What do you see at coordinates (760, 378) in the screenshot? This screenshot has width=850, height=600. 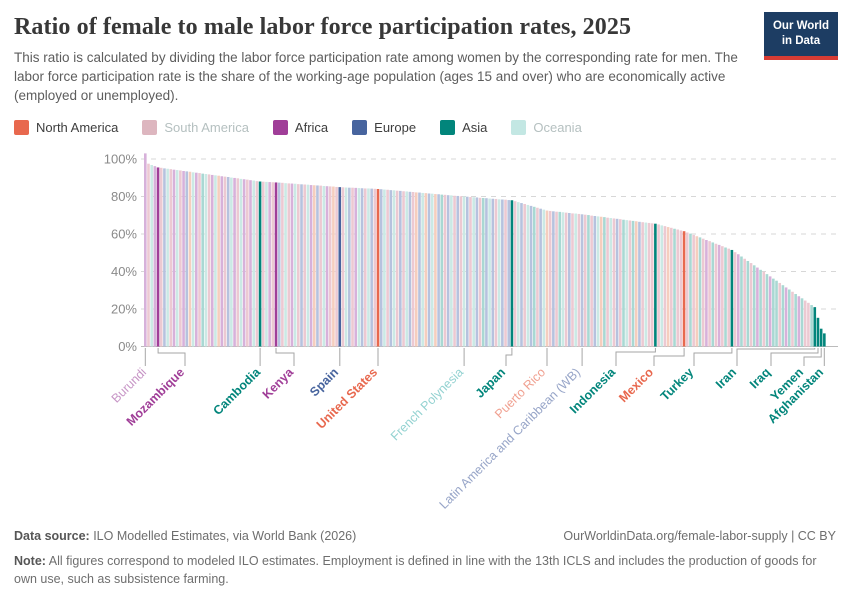 I see `x-label-iraq: Iraq` at bounding box center [760, 378].